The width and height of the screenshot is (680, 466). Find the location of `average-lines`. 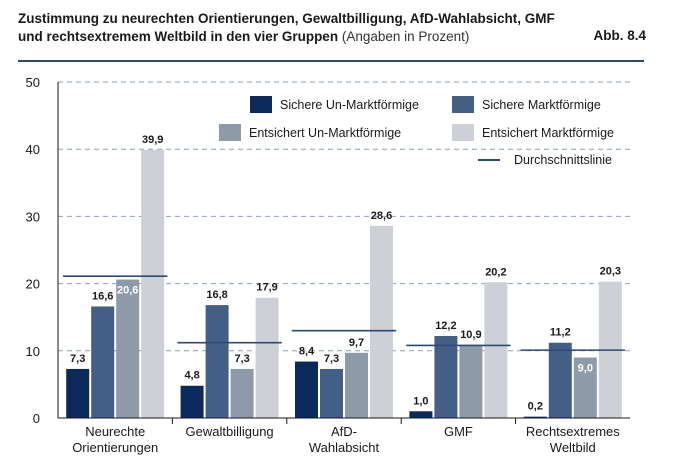

average-lines is located at coordinates (344, 313).